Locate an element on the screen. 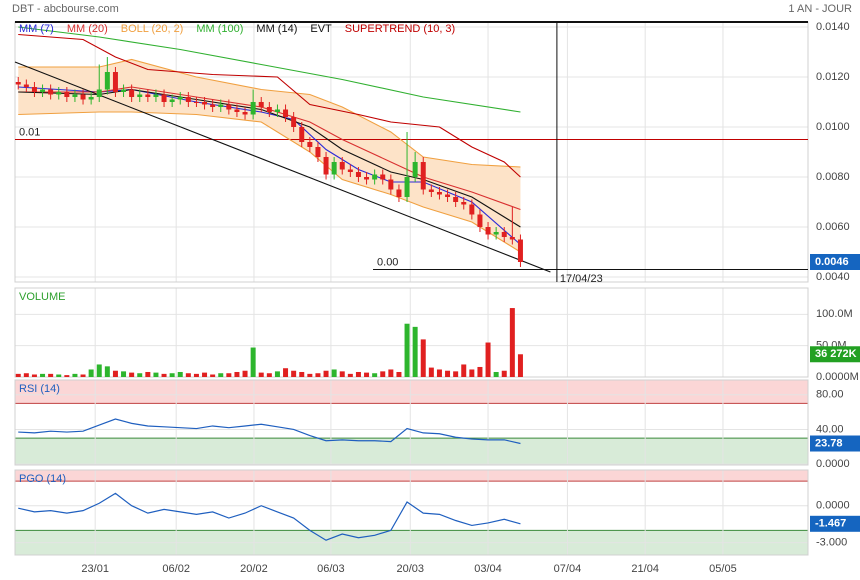 The image size is (860, 580). legend-entry: MM (20) is located at coordinates (87, 29).